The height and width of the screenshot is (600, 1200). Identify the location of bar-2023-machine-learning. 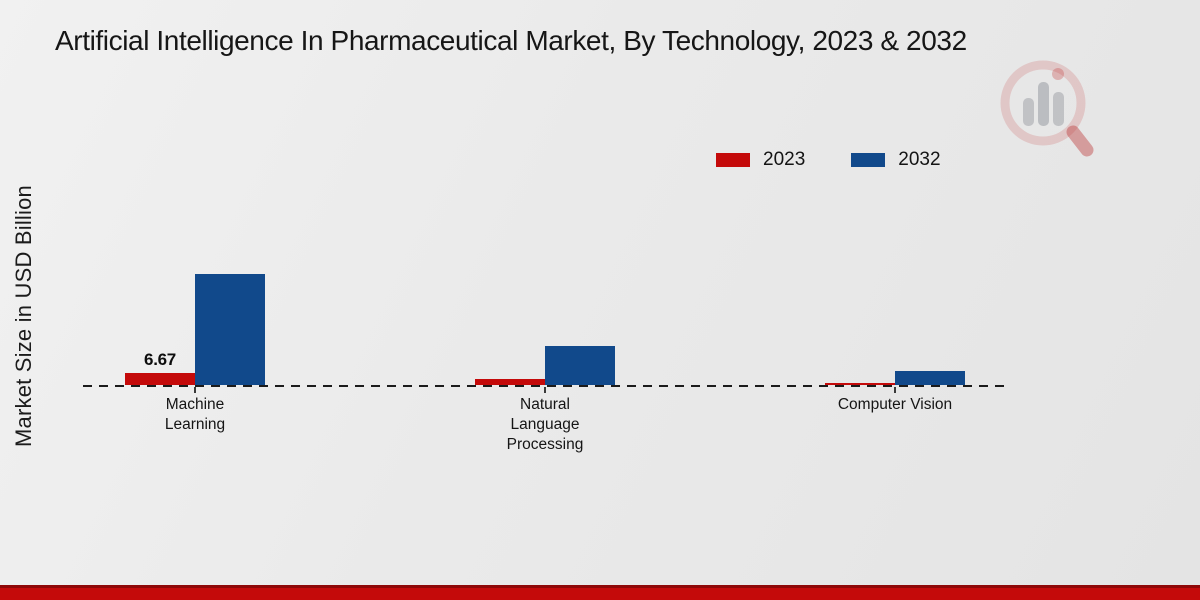
(160, 379).